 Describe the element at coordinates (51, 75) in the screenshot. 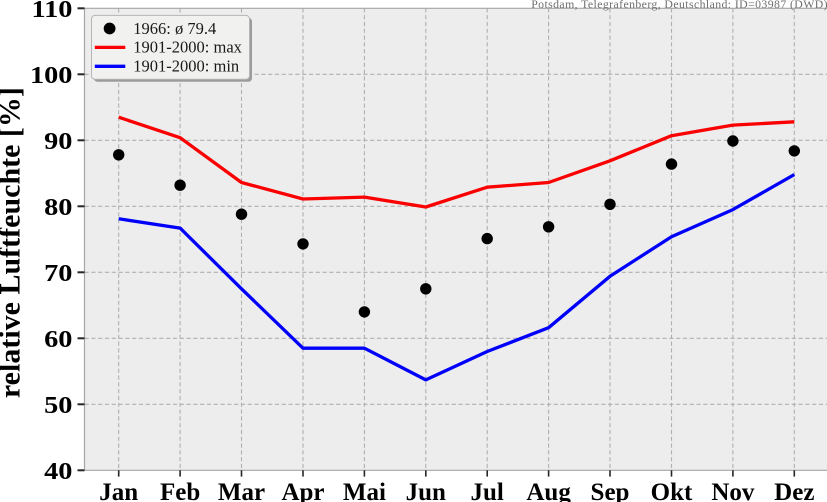

I see `svg-text: 100` at that location.